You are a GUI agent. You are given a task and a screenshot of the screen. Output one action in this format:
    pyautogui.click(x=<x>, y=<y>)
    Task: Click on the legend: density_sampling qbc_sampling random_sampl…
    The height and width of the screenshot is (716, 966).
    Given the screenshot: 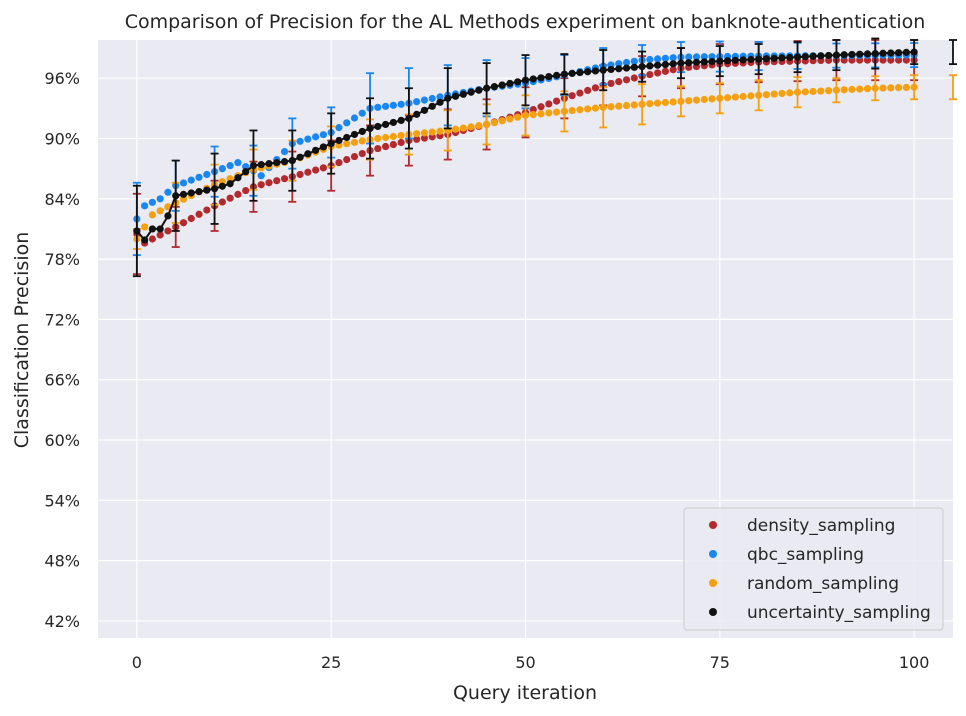 What is the action you would take?
    pyautogui.click(x=813, y=569)
    